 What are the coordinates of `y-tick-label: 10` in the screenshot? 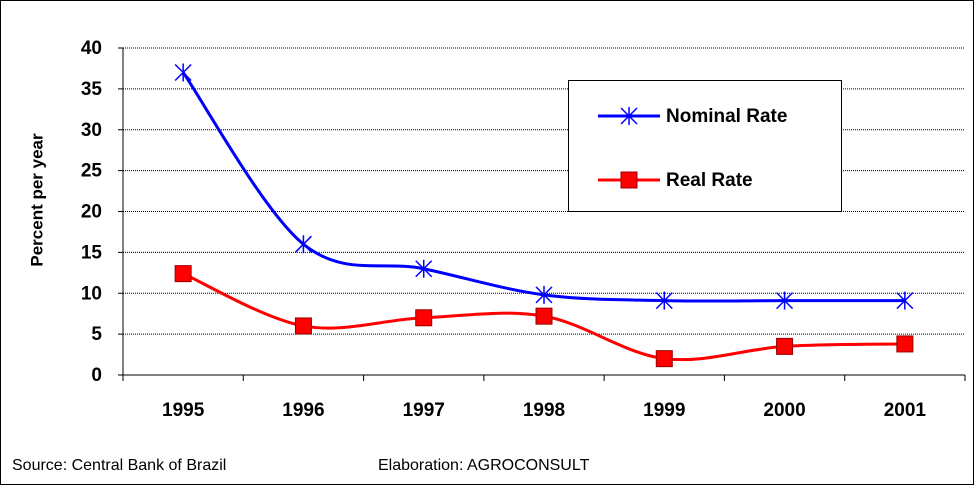 It's located at (91, 293).